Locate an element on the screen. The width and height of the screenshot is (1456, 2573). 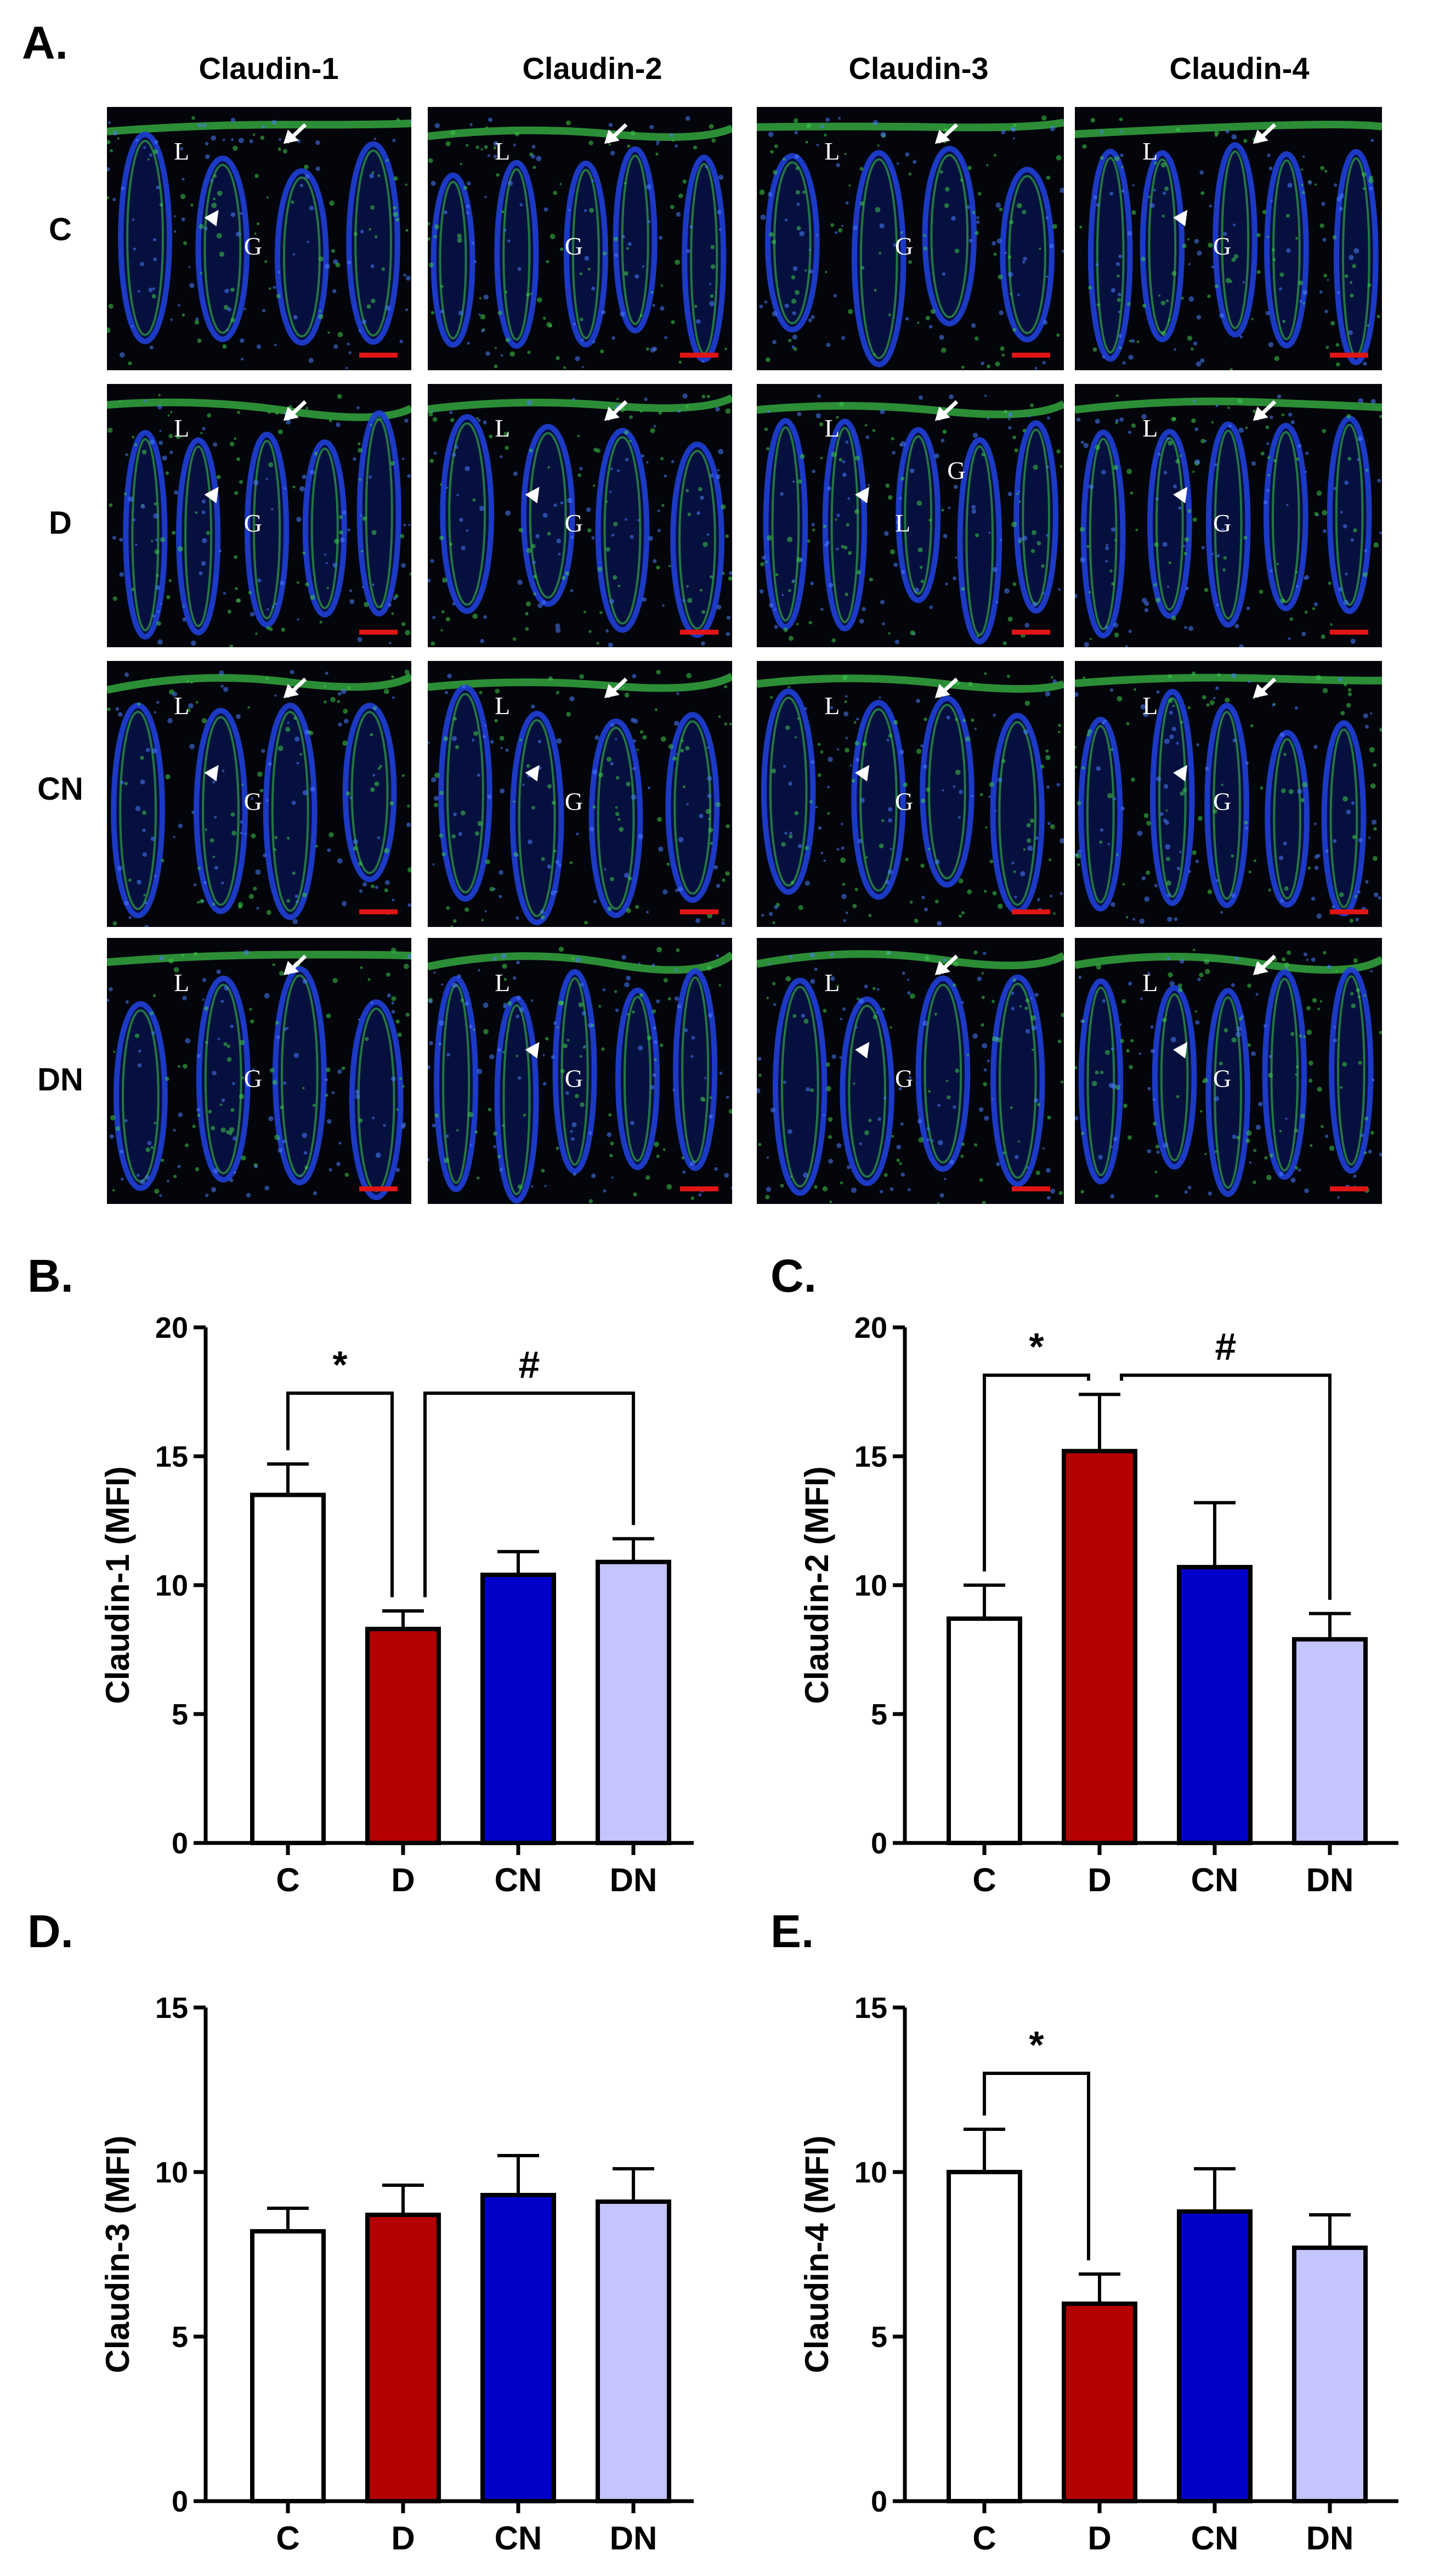
panel-a-label: A. is located at coordinates (45, 43).